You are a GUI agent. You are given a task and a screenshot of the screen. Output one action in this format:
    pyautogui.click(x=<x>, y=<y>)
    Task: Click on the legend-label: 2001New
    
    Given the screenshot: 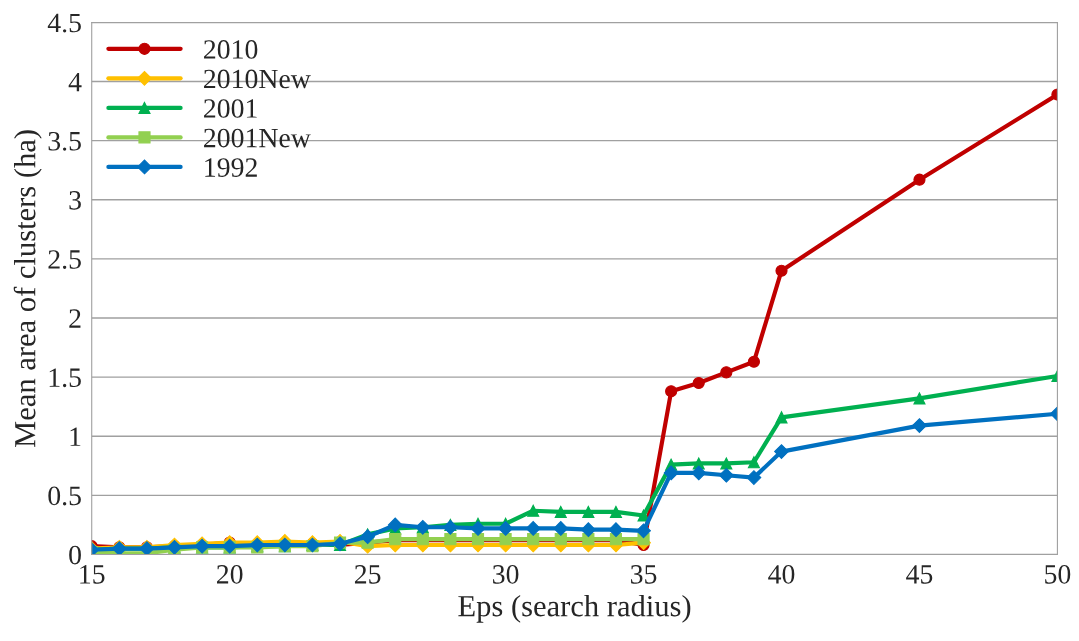 What is the action you would take?
    pyautogui.click(x=257, y=138)
    